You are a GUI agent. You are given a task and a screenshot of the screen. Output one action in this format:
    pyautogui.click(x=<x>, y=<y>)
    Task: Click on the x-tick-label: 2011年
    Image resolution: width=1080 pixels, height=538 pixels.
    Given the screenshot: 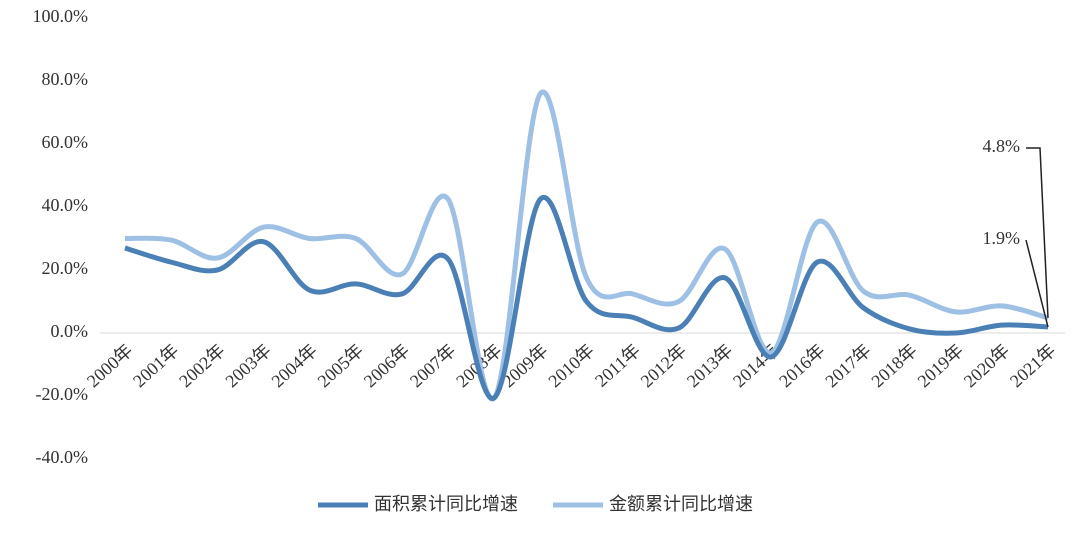 What is the action you would take?
    pyautogui.click(x=617, y=365)
    